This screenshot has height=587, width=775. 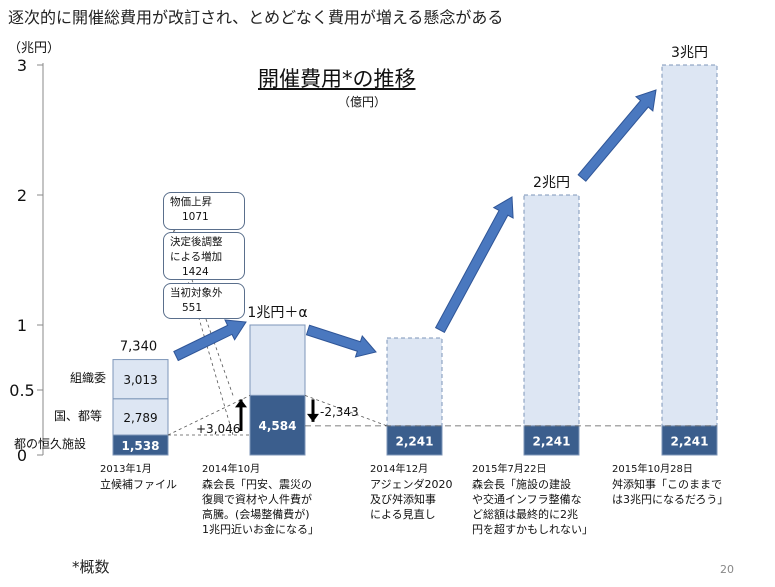 What do you see at coordinates (727, 569) in the screenshot?
I see `page-number: 20` at bounding box center [727, 569].